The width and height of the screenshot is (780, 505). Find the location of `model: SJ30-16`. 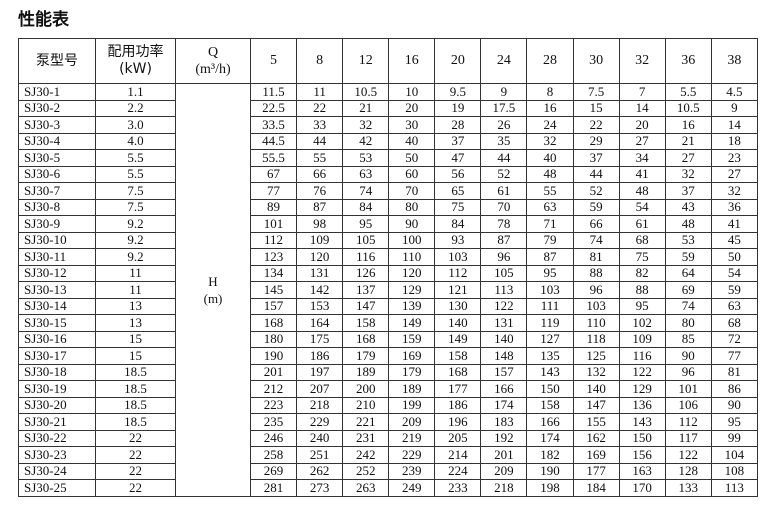

model: SJ30-16 is located at coordinates (57, 339).